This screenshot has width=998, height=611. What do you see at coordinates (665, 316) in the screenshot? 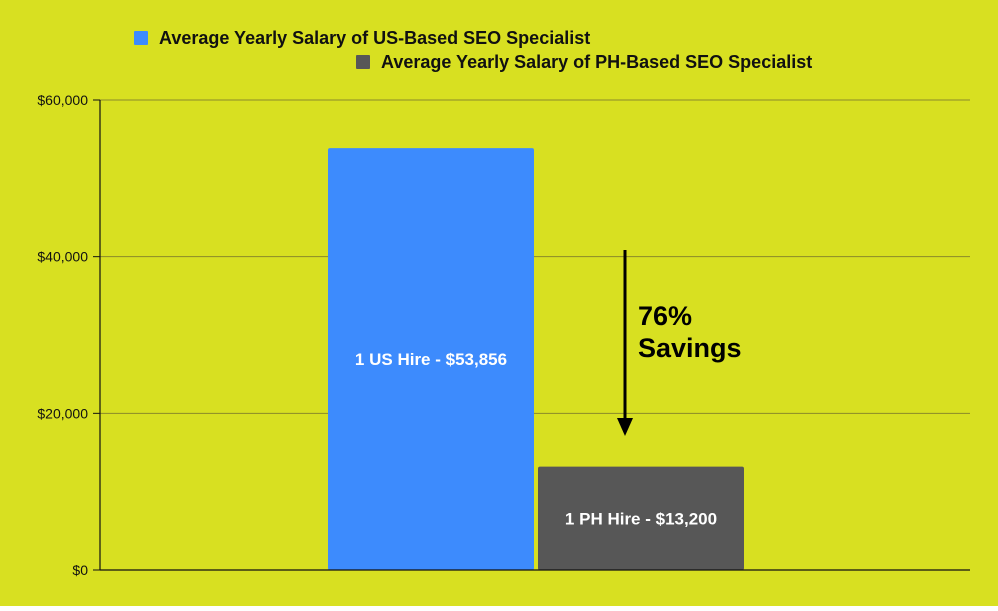
I see `savings-percent: 76%` at bounding box center [665, 316].